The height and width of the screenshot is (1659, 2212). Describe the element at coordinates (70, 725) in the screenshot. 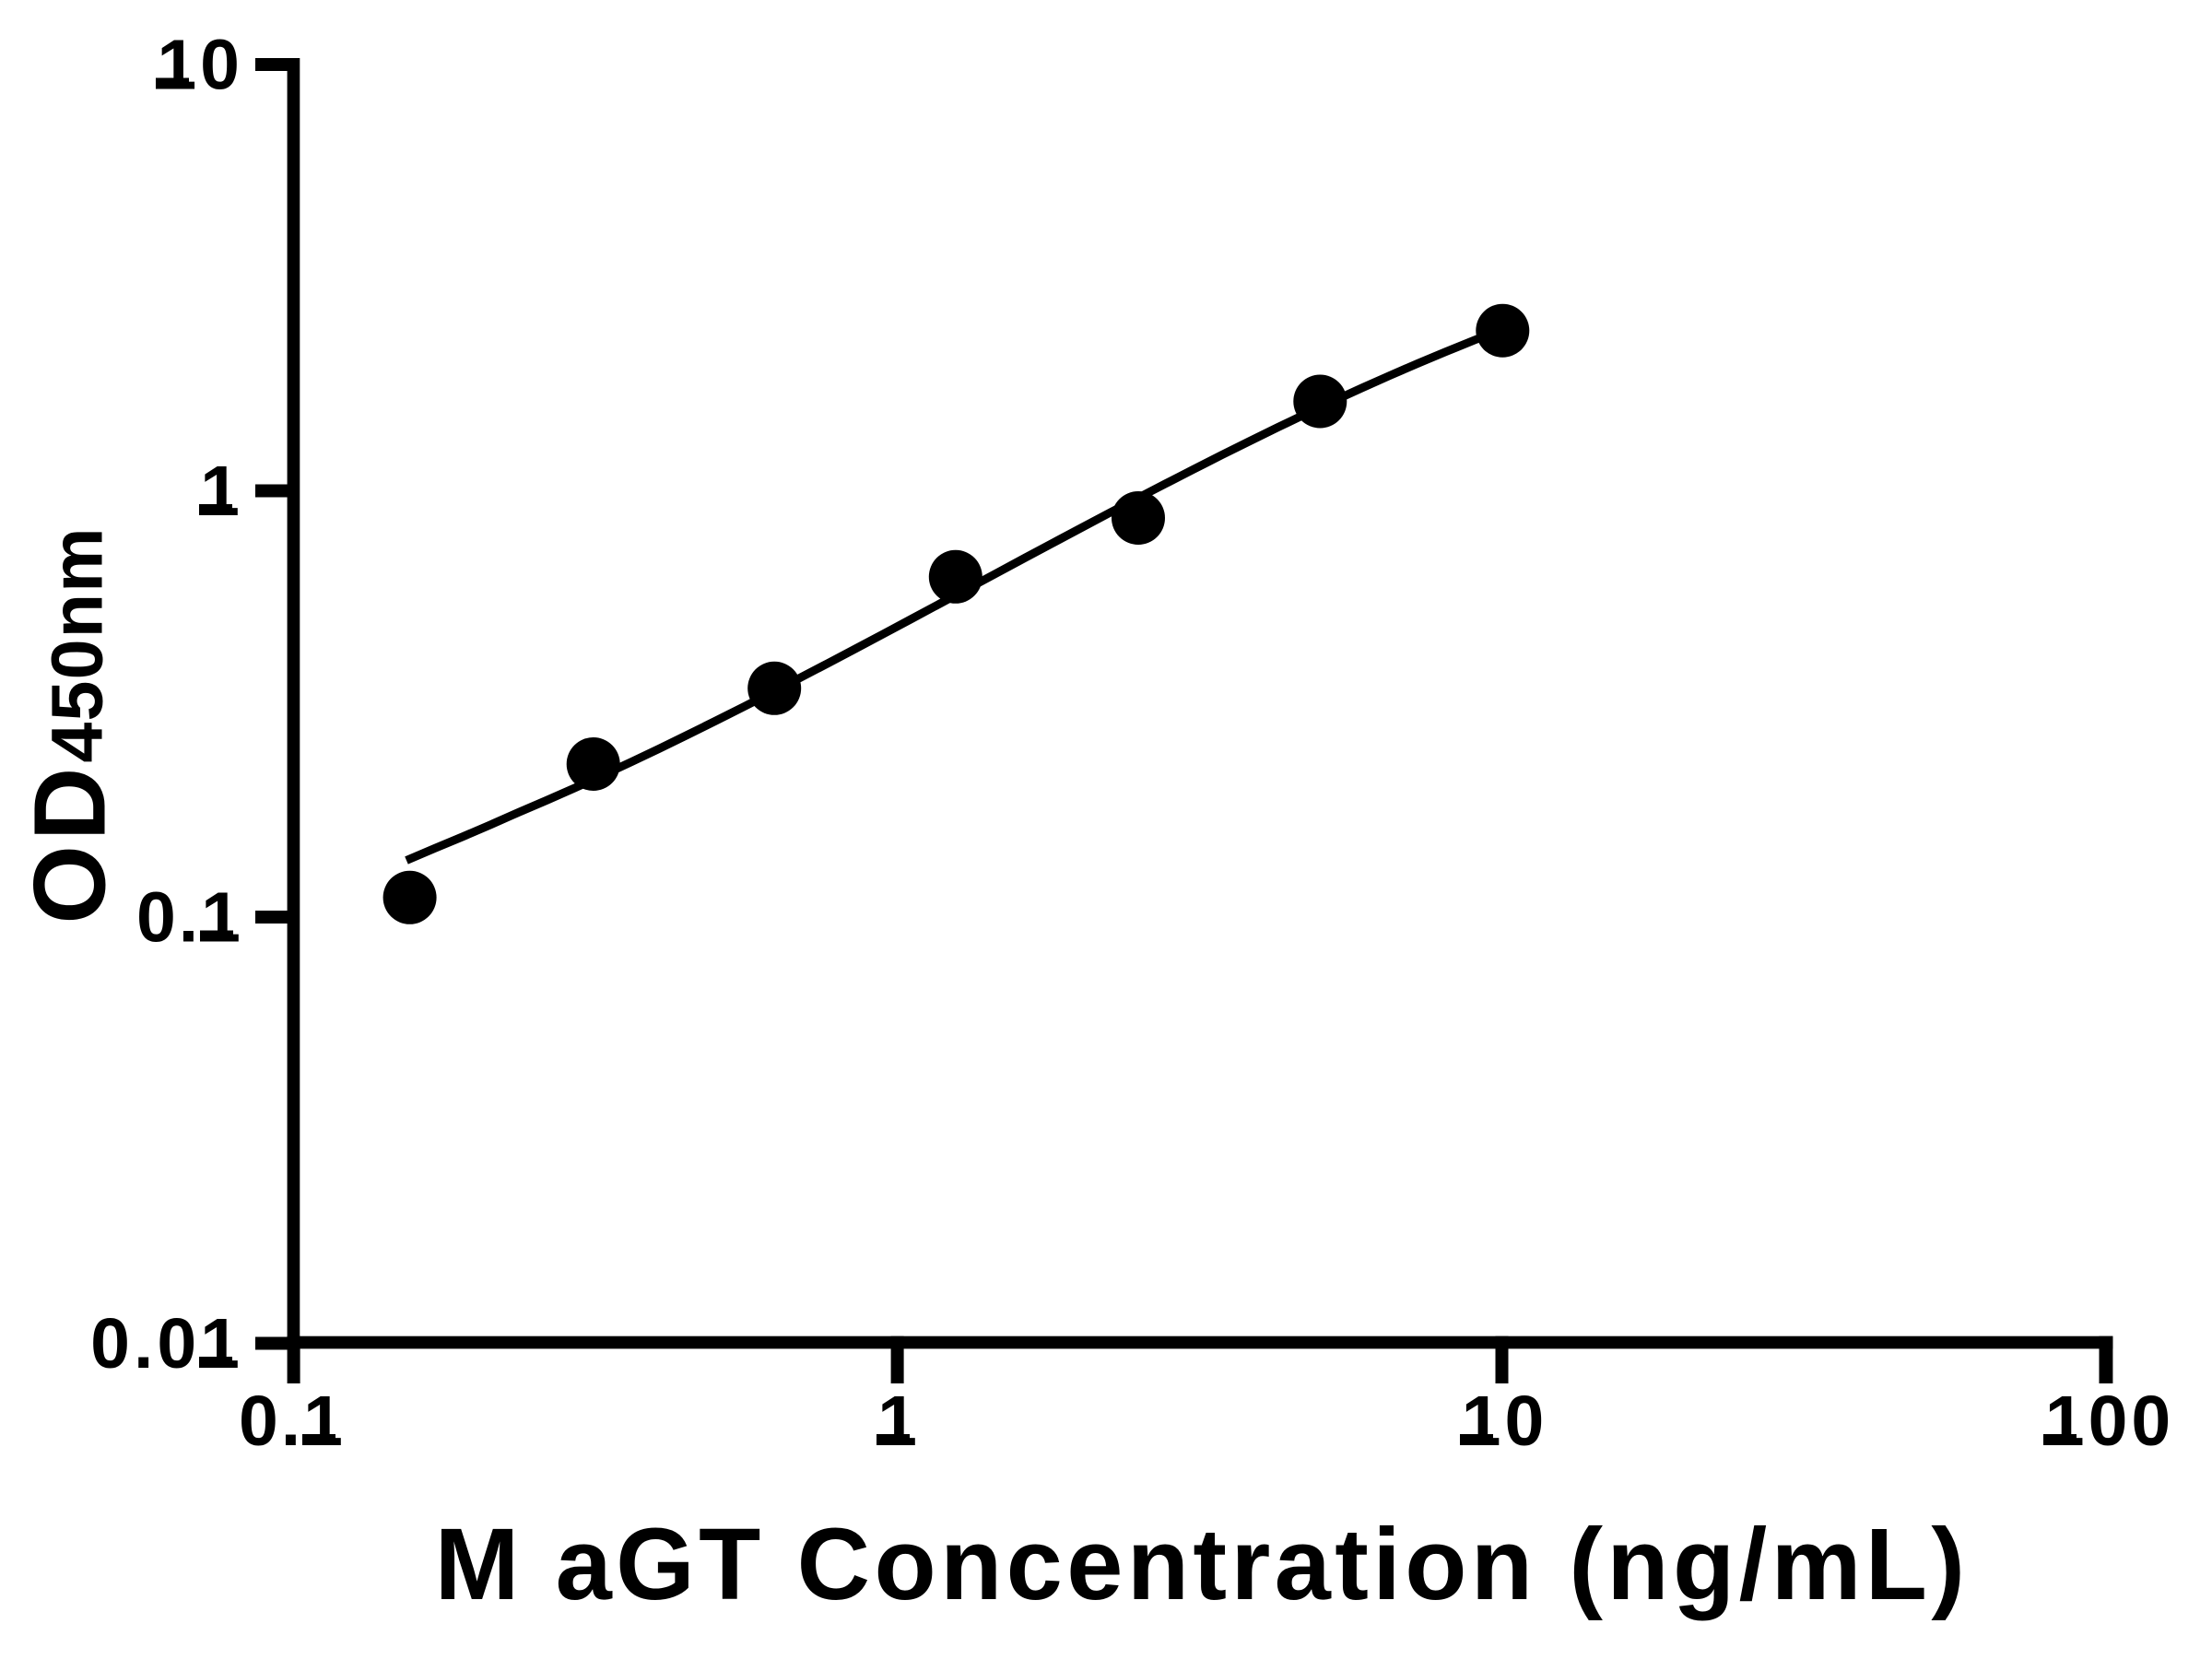

I see `svg-text: OD450nm` at that location.